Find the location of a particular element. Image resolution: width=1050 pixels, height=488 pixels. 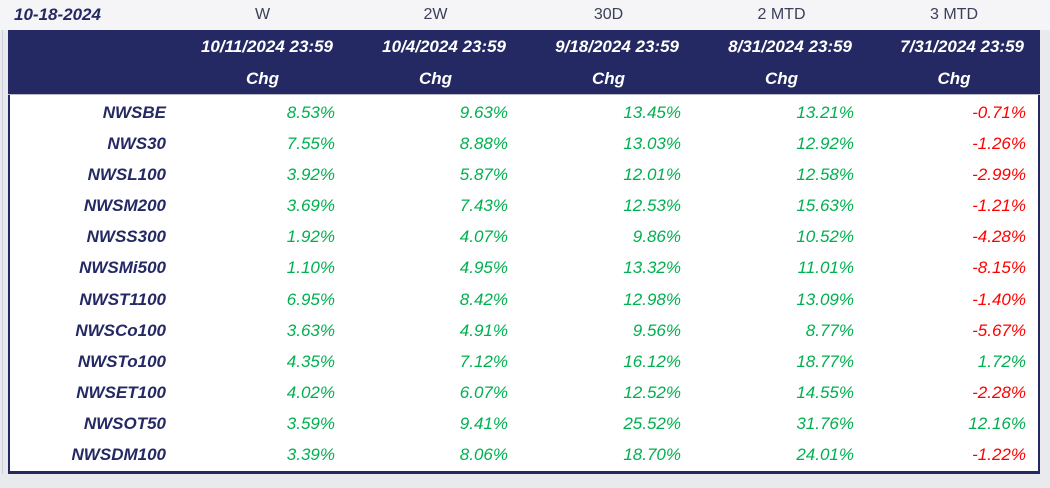

chg-value: 9.41% is located at coordinates (483, 424).